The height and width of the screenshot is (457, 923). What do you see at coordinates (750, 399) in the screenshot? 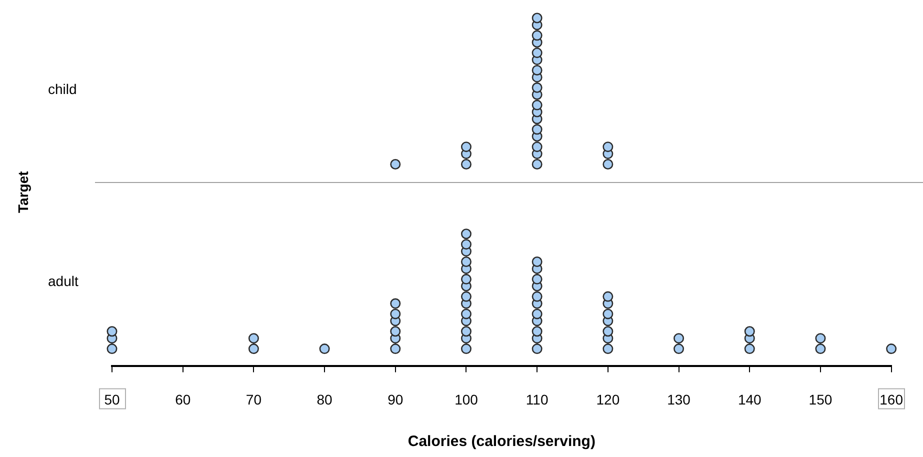
I see `x-tick-label: 140` at bounding box center [750, 399].